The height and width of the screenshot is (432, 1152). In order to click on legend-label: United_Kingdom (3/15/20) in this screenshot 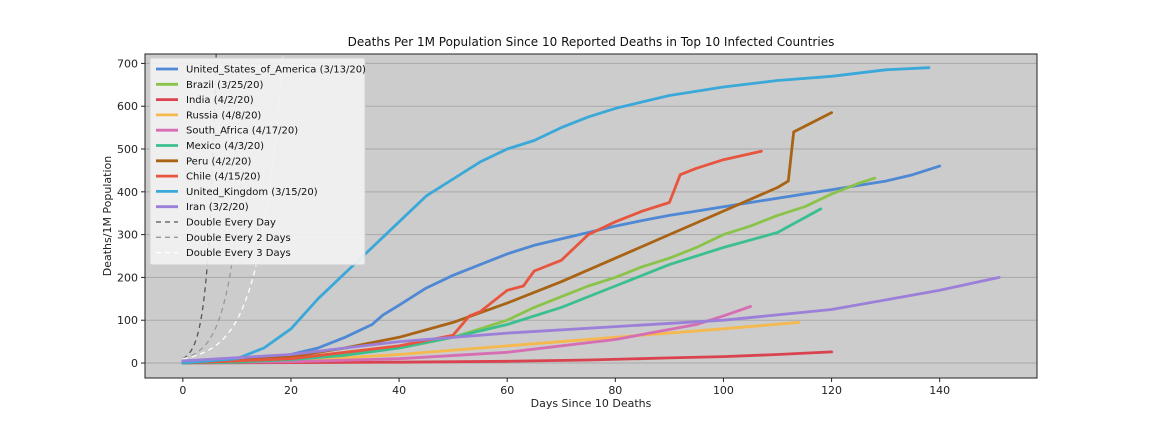, I will do `click(252, 192)`.